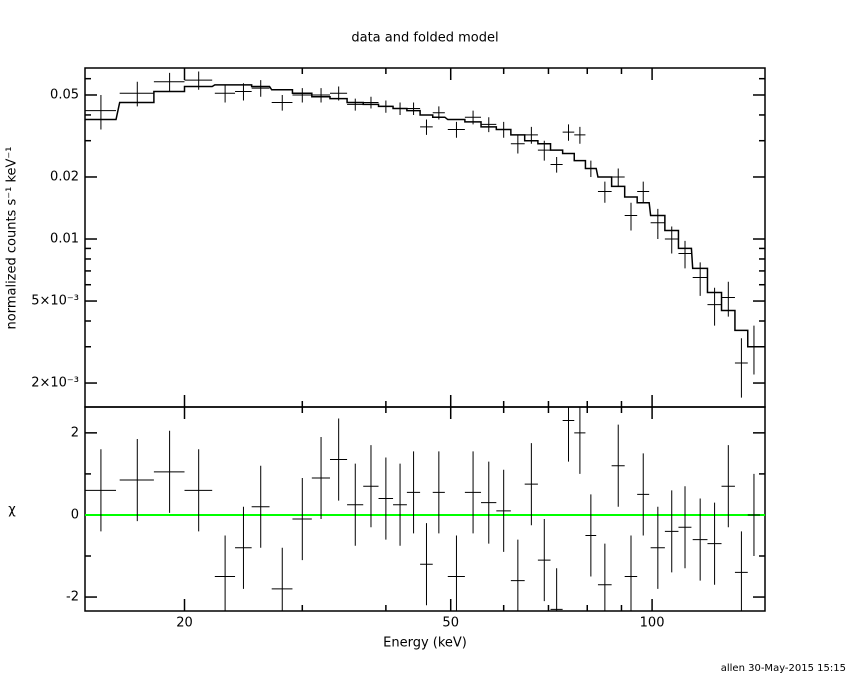 This screenshot has width=850, height=680. Describe the element at coordinates (425, 643) in the screenshot. I see `x-axis-label: Energy (keV)` at that location.